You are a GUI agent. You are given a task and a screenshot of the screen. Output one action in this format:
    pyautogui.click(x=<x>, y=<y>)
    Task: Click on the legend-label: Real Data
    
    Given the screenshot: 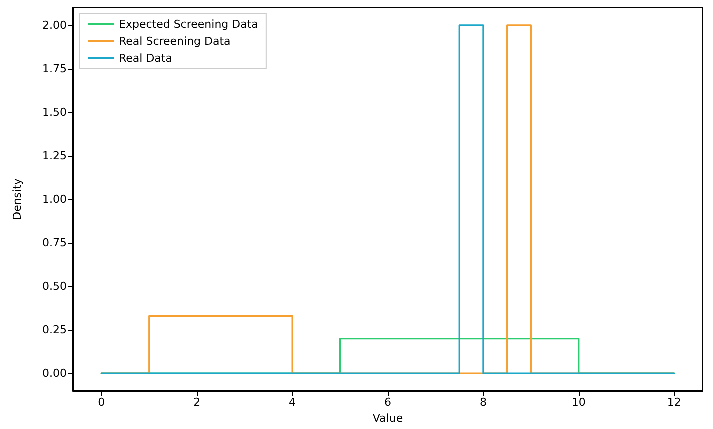 What is the action you would take?
    pyautogui.click(x=145, y=58)
    